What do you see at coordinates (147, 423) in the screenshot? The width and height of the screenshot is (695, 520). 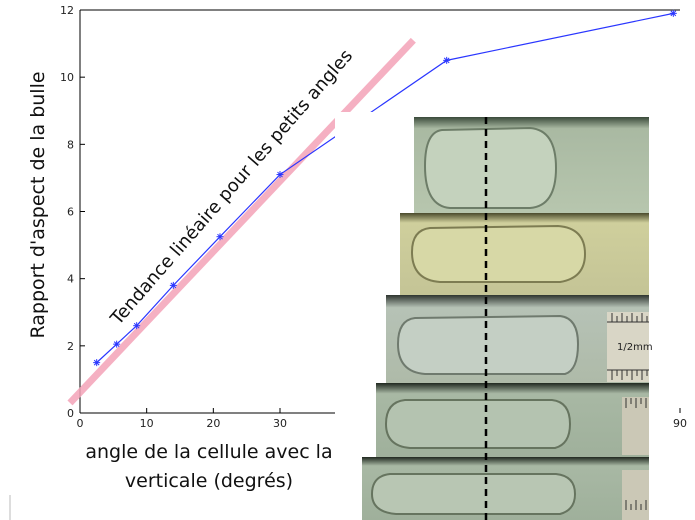 I see `x-tick-label-1: 10` at bounding box center [147, 423].